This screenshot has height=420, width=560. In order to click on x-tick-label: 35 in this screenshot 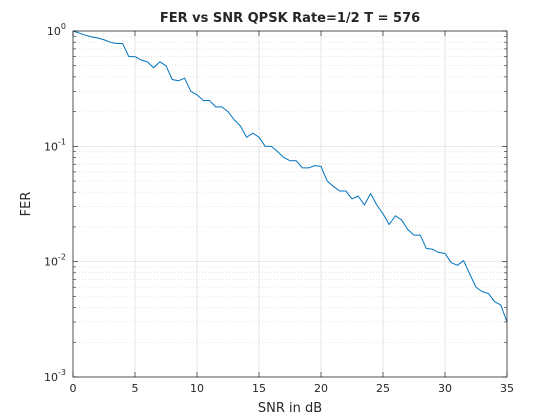, I will do `click(507, 388)`.